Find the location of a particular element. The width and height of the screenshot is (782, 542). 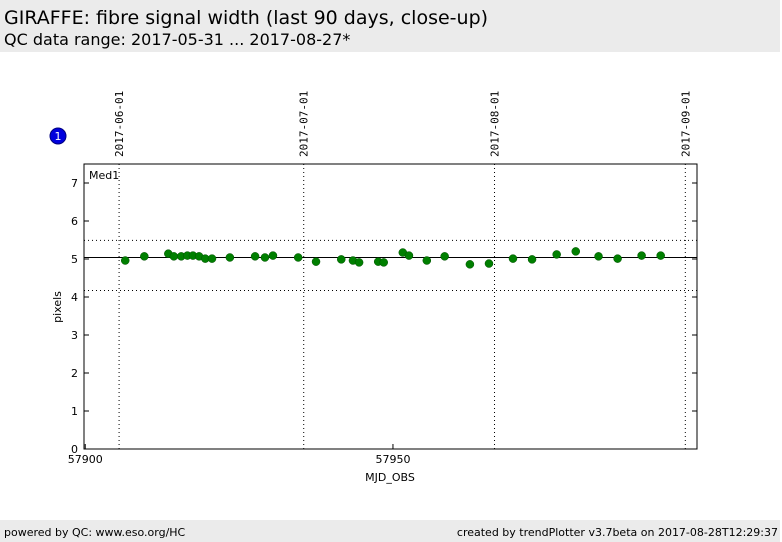

badge-label: 1 is located at coordinates (58, 136).